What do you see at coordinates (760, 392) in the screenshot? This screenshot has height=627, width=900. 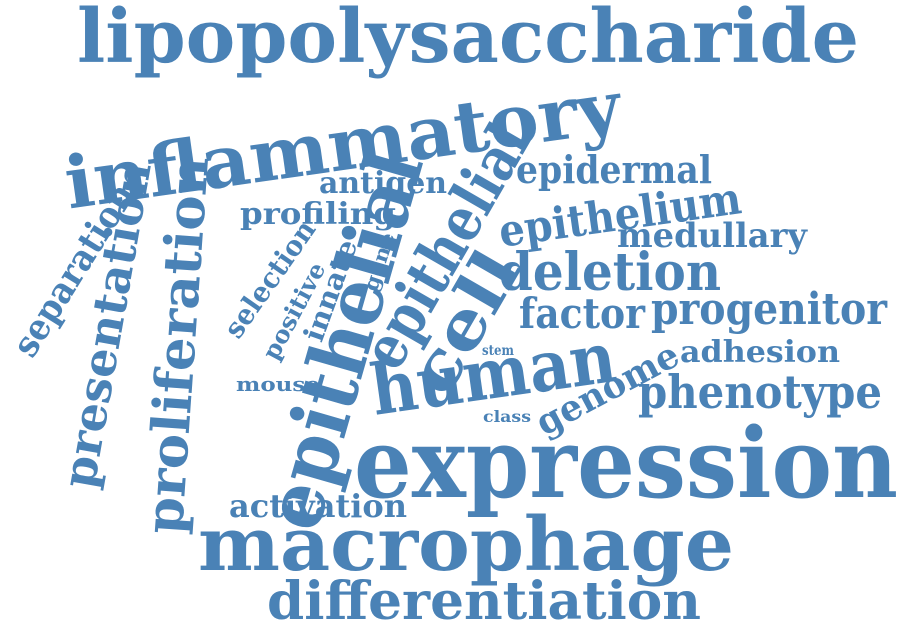 I see `word-phenotype: phenotype` at bounding box center [760, 392].